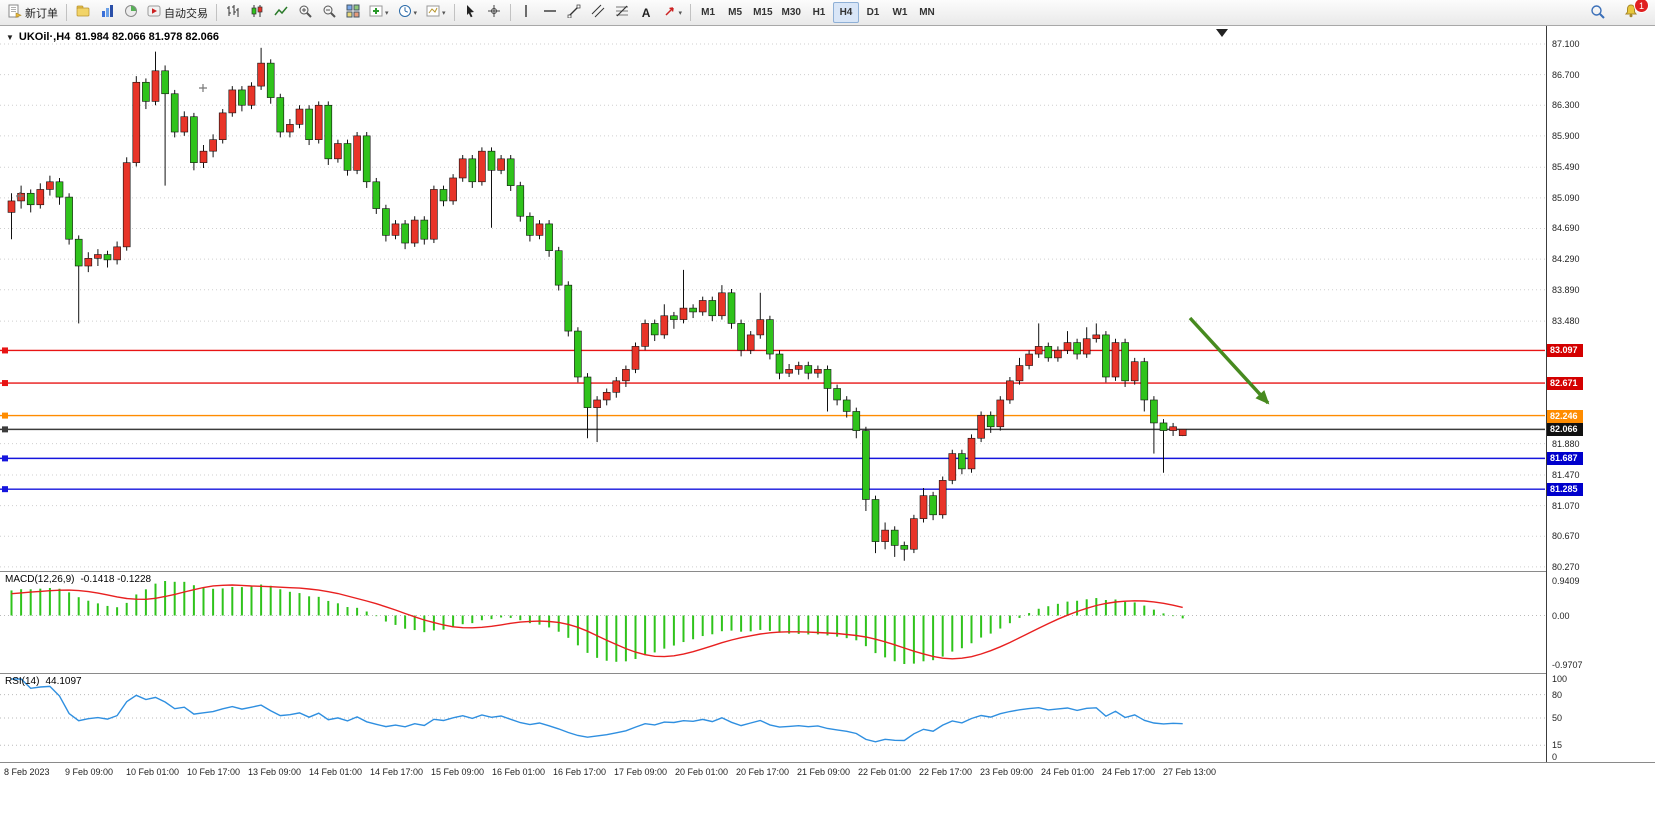 The image size is (1655, 828). Describe the element at coordinates (641, 772) in the screenshot. I see `time-axis-label: 17 Feb 09:00` at that location.